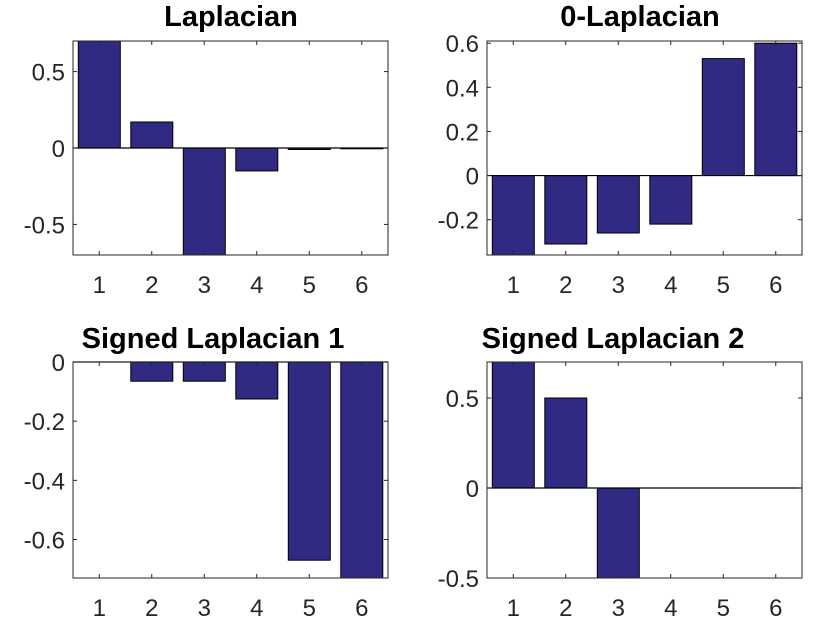 The image size is (822, 620). I want to click on y-tick-label: -0.4, so click(44, 481).